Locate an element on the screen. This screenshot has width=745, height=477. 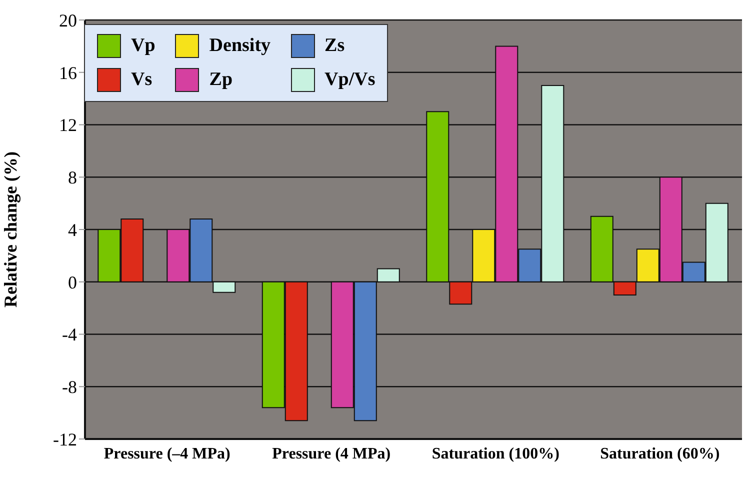
y-tick-label: 20 is located at coordinates (68, 20).